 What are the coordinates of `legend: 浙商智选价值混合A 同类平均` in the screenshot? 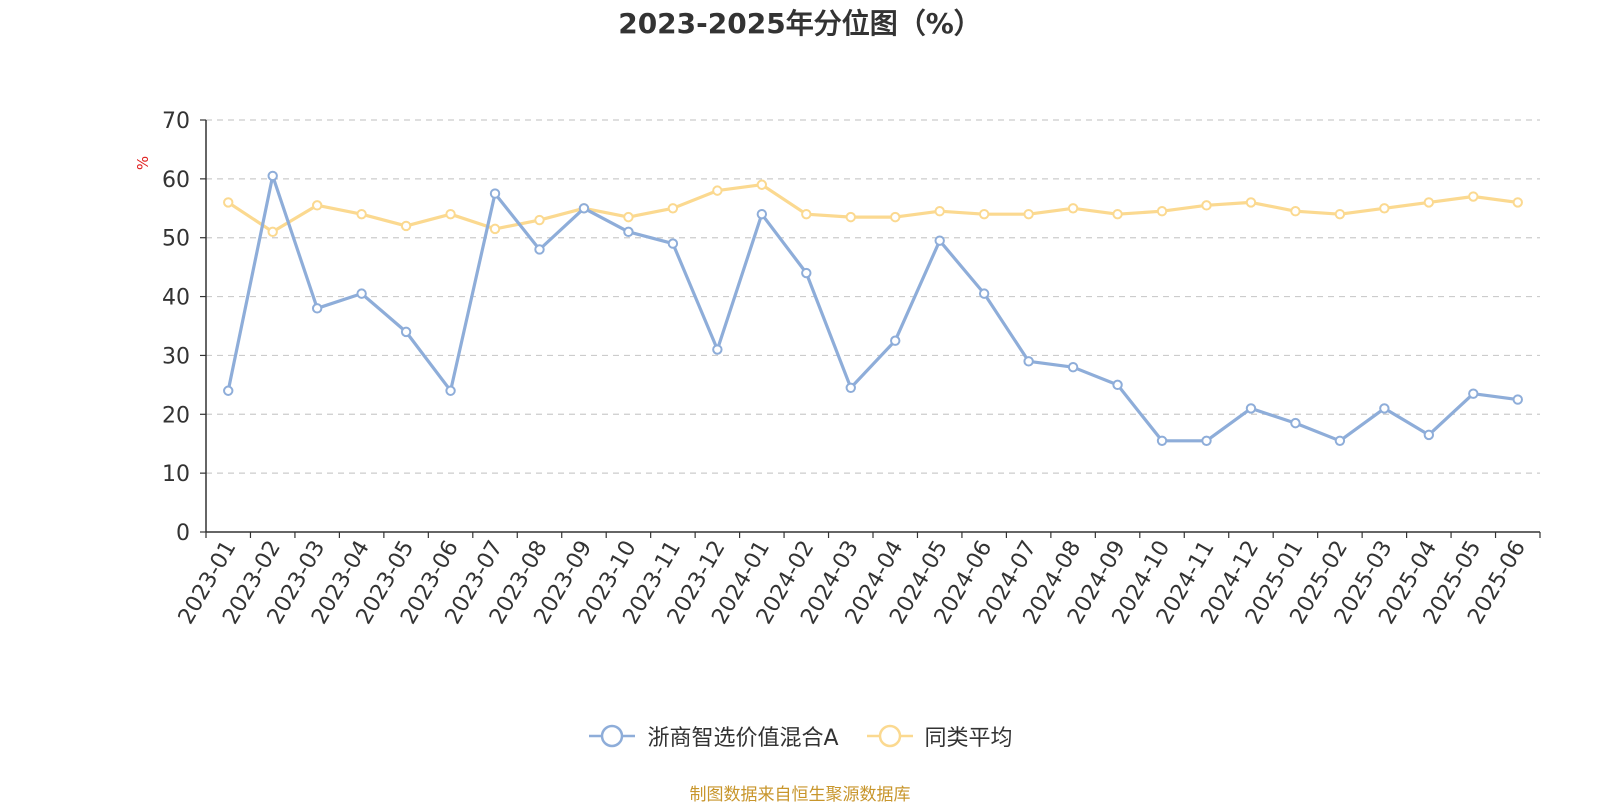 It's located at (800, 736).